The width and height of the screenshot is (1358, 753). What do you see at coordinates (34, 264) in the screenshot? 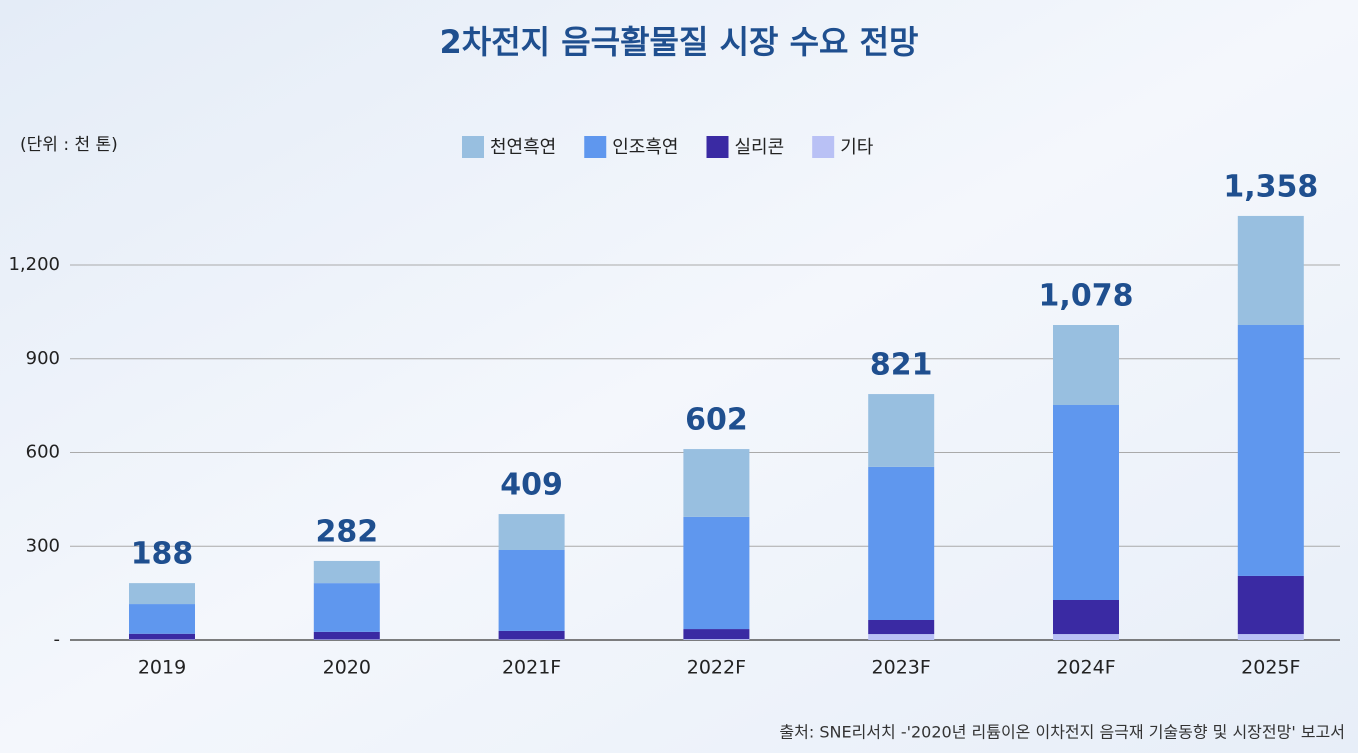
I see `y-tick-label: 1,200` at bounding box center [34, 264].